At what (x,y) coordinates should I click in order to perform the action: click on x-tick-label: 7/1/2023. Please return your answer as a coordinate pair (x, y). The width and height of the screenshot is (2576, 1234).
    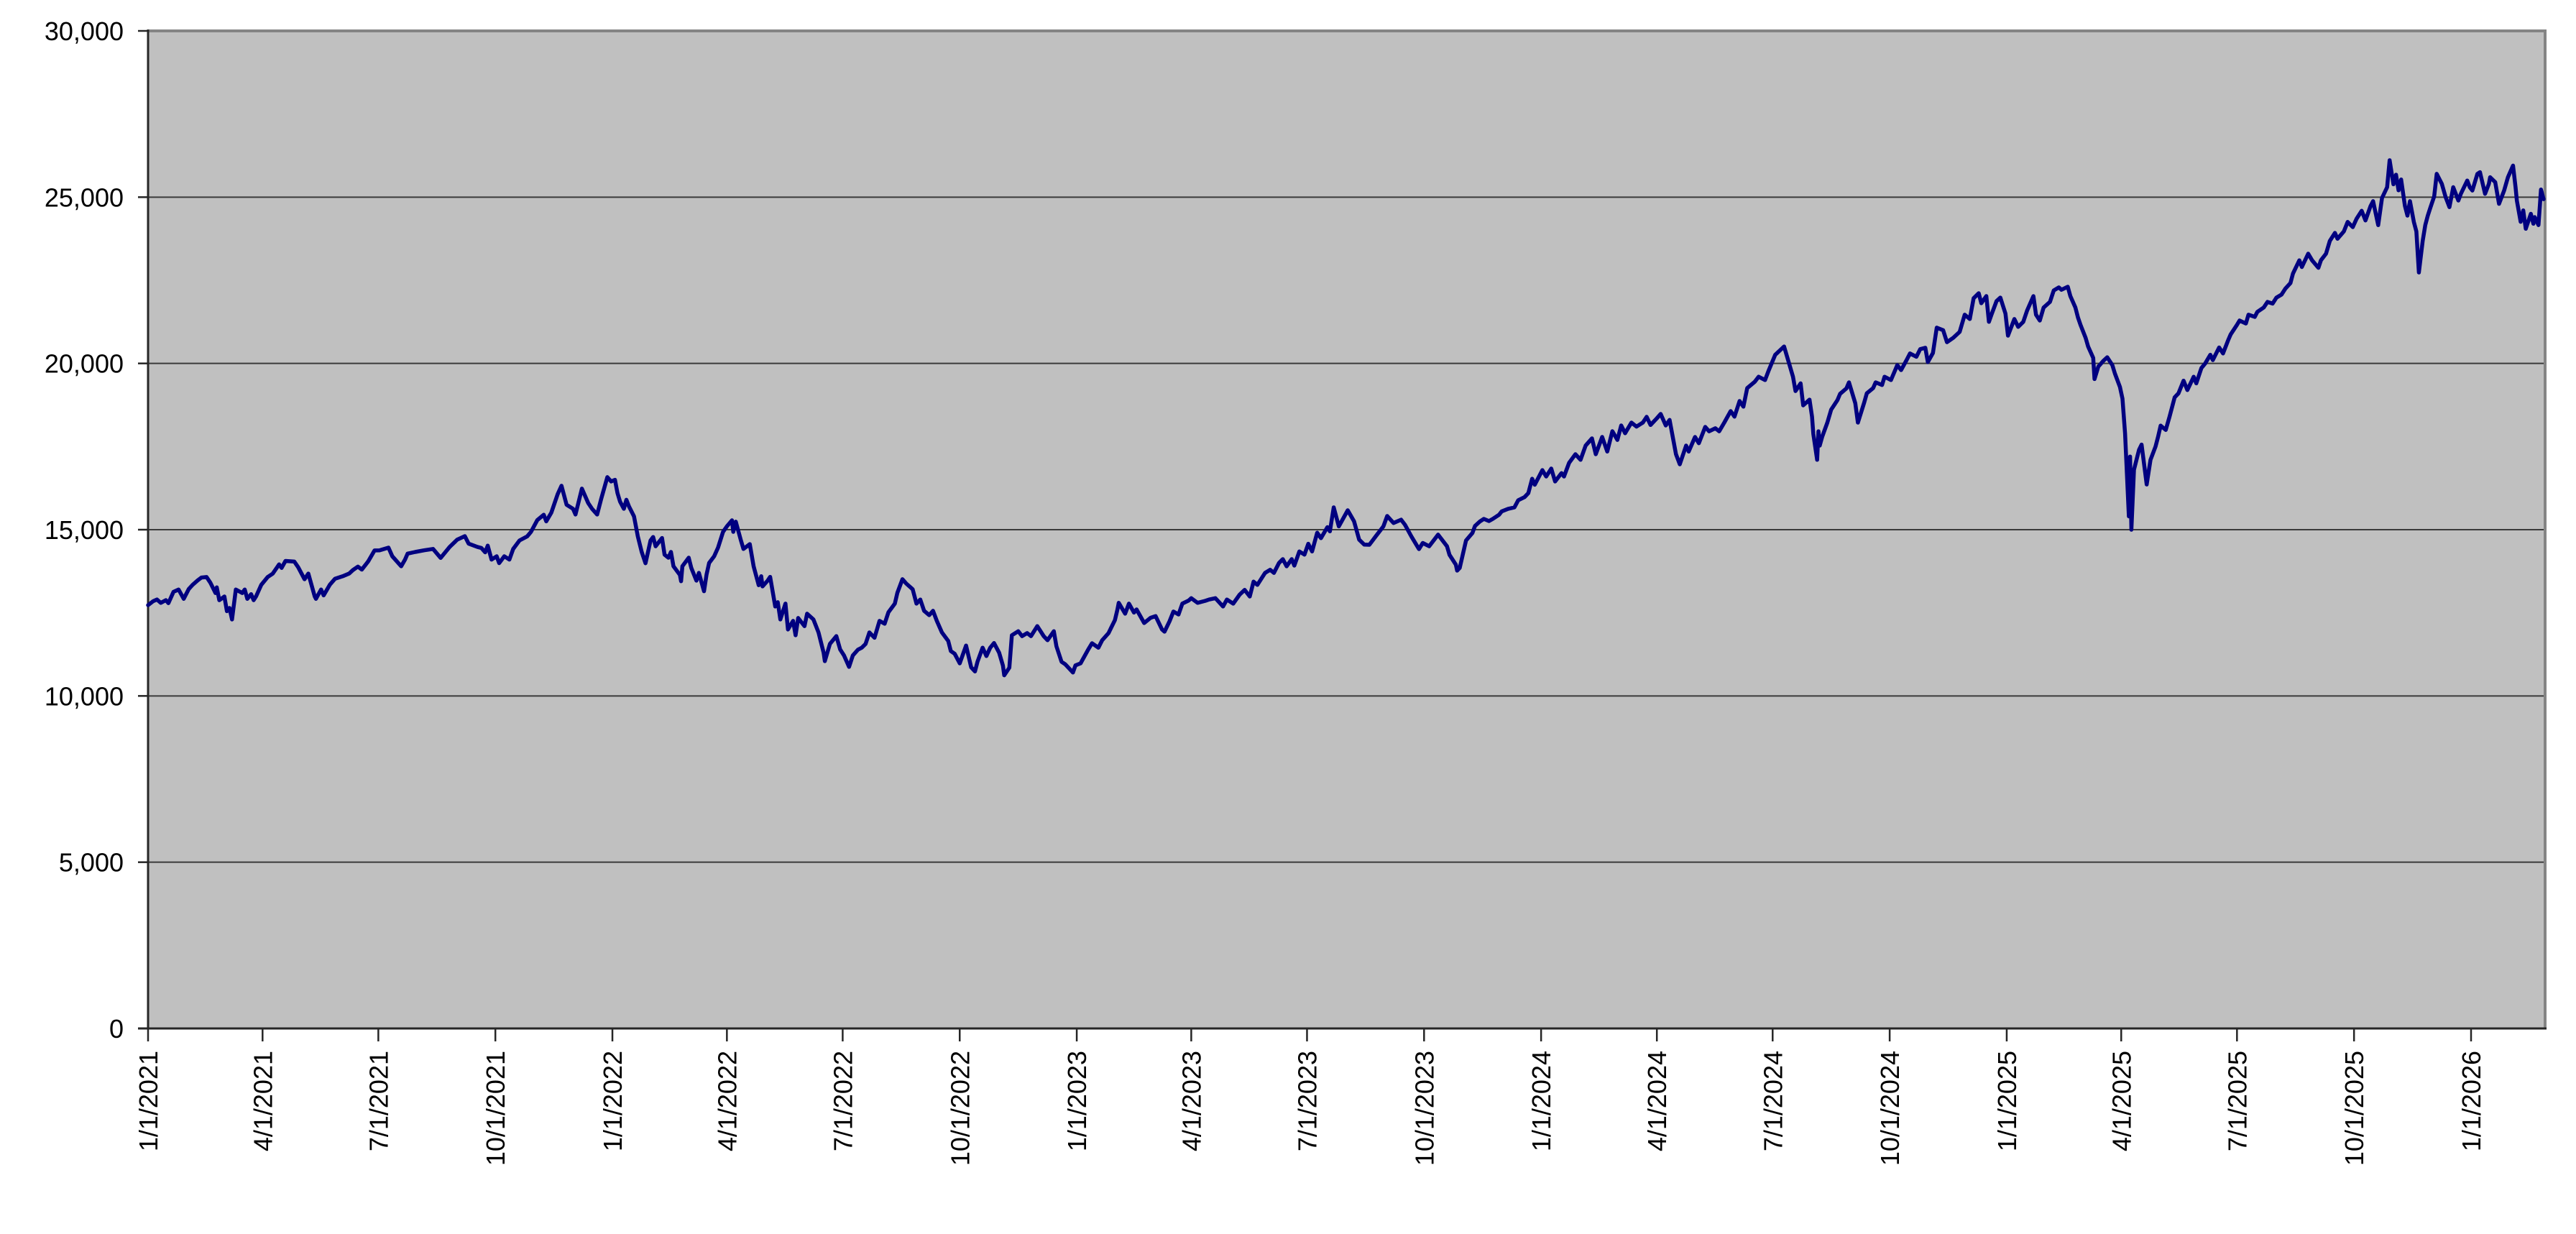
    Looking at the image, I should click on (1307, 1101).